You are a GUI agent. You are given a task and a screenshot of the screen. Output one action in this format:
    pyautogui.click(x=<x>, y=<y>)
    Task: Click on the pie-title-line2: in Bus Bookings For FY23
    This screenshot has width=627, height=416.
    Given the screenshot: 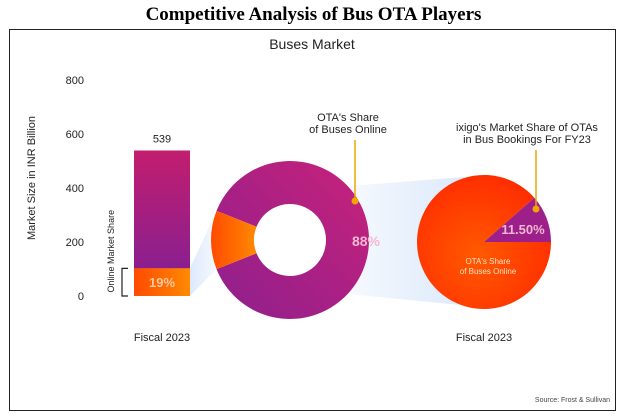 What is the action you would take?
    pyautogui.click(x=527, y=140)
    